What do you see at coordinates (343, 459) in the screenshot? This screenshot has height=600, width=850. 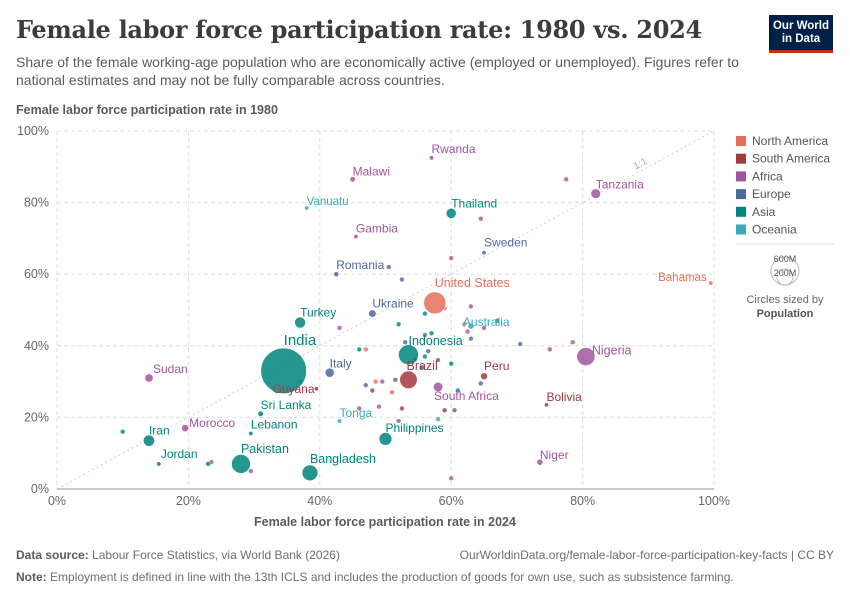 I see `point-label-bangladesh: Bangladesh` at bounding box center [343, 459].